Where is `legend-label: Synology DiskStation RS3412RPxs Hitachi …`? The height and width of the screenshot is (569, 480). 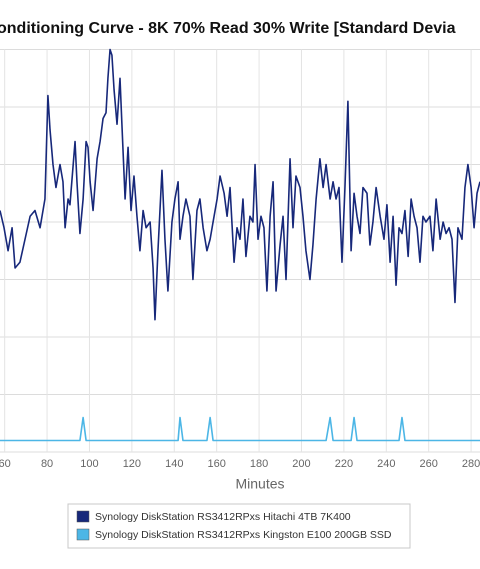
legend-label: Synology DiskStation RS3412RPxs Hitachi … is located at coordinates (223, 517).